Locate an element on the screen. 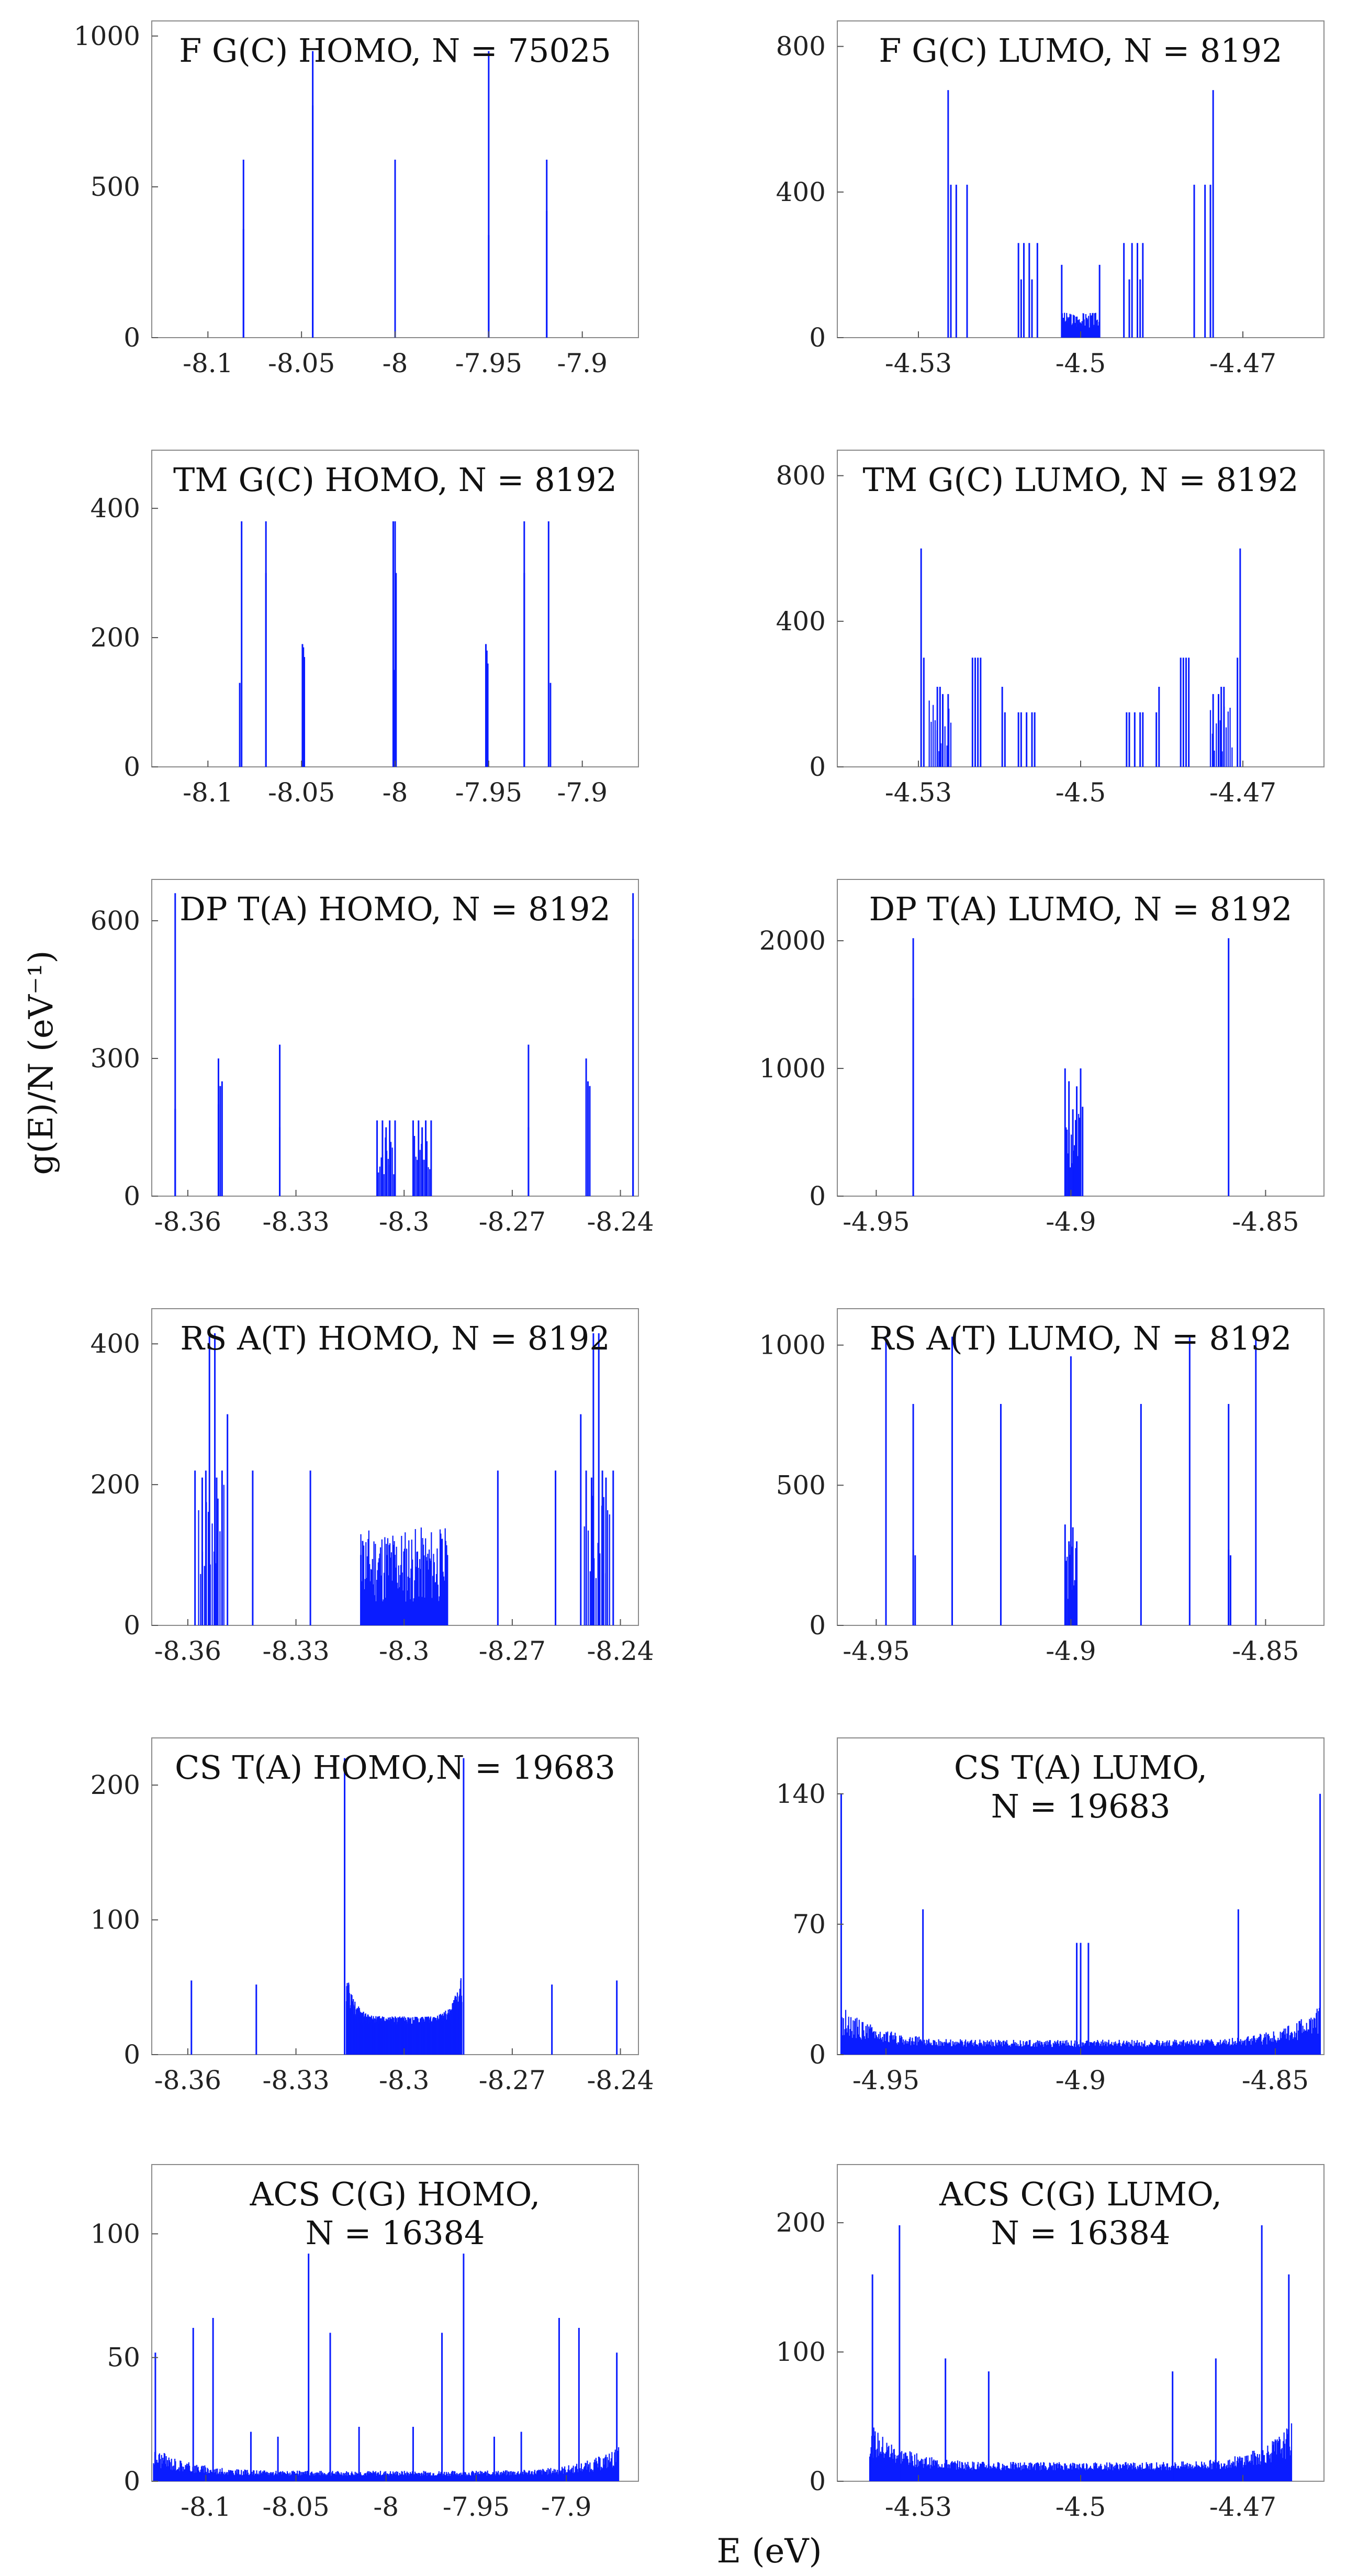 This screenshot has width=1358, height=2576. panel-title: ACS C(G) LUMO, is located at coordinates (1080, 2194).